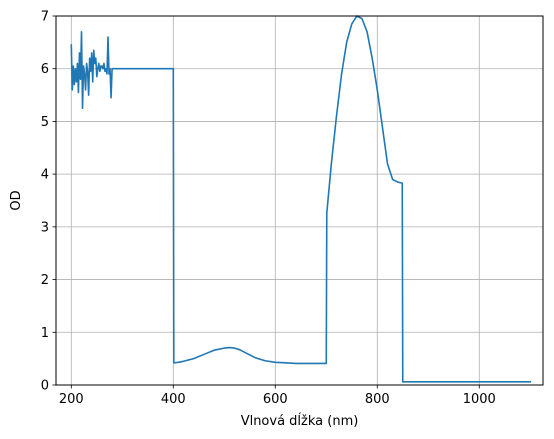 This screenshot has height=439, width=554. Describe the element at coordinates (45, 175) in the screenshot. I see `y-tick-label: 4` at that location.